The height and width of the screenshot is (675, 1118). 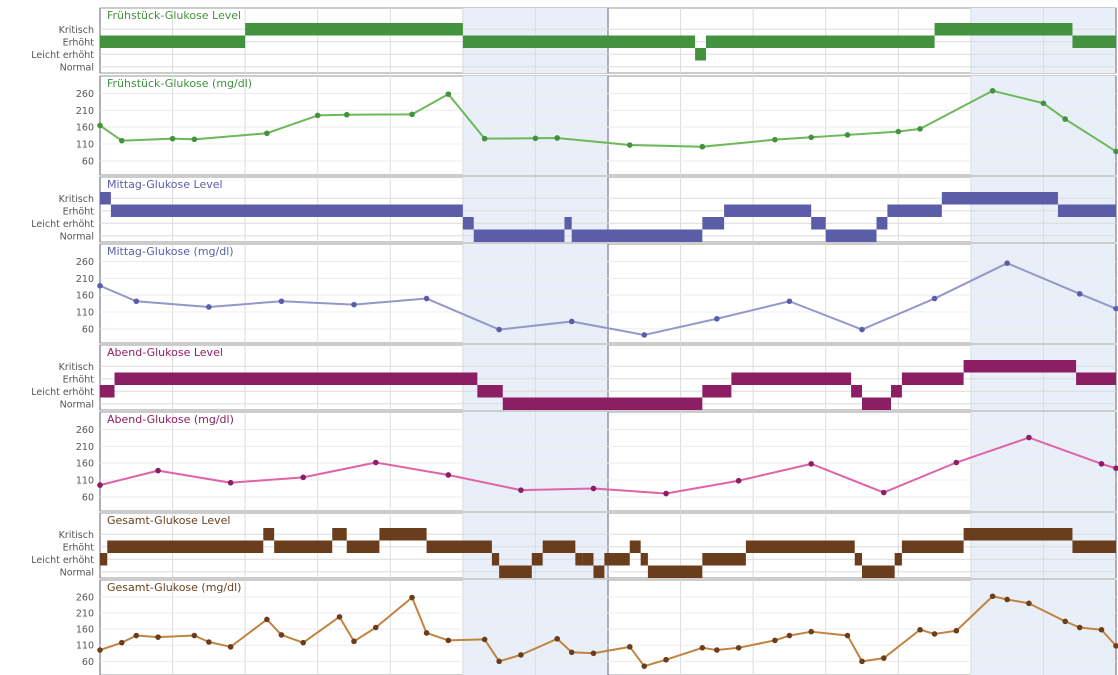 I want to click on y-tick-label: 210, so click(x=85, y=111).